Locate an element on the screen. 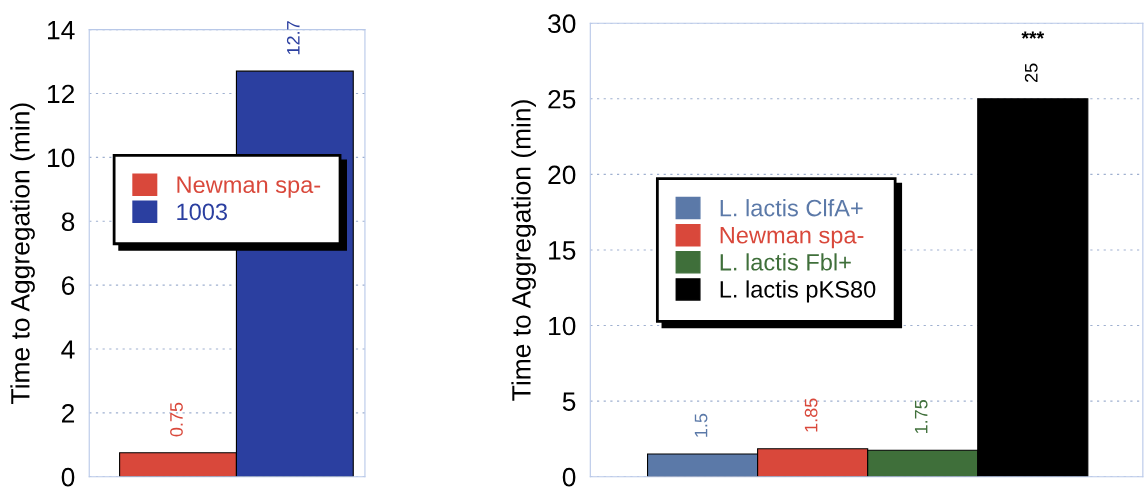 The image size is (1144, 494). legend-label: L. lactis Fbl+ is located at coordinates (785, 262).